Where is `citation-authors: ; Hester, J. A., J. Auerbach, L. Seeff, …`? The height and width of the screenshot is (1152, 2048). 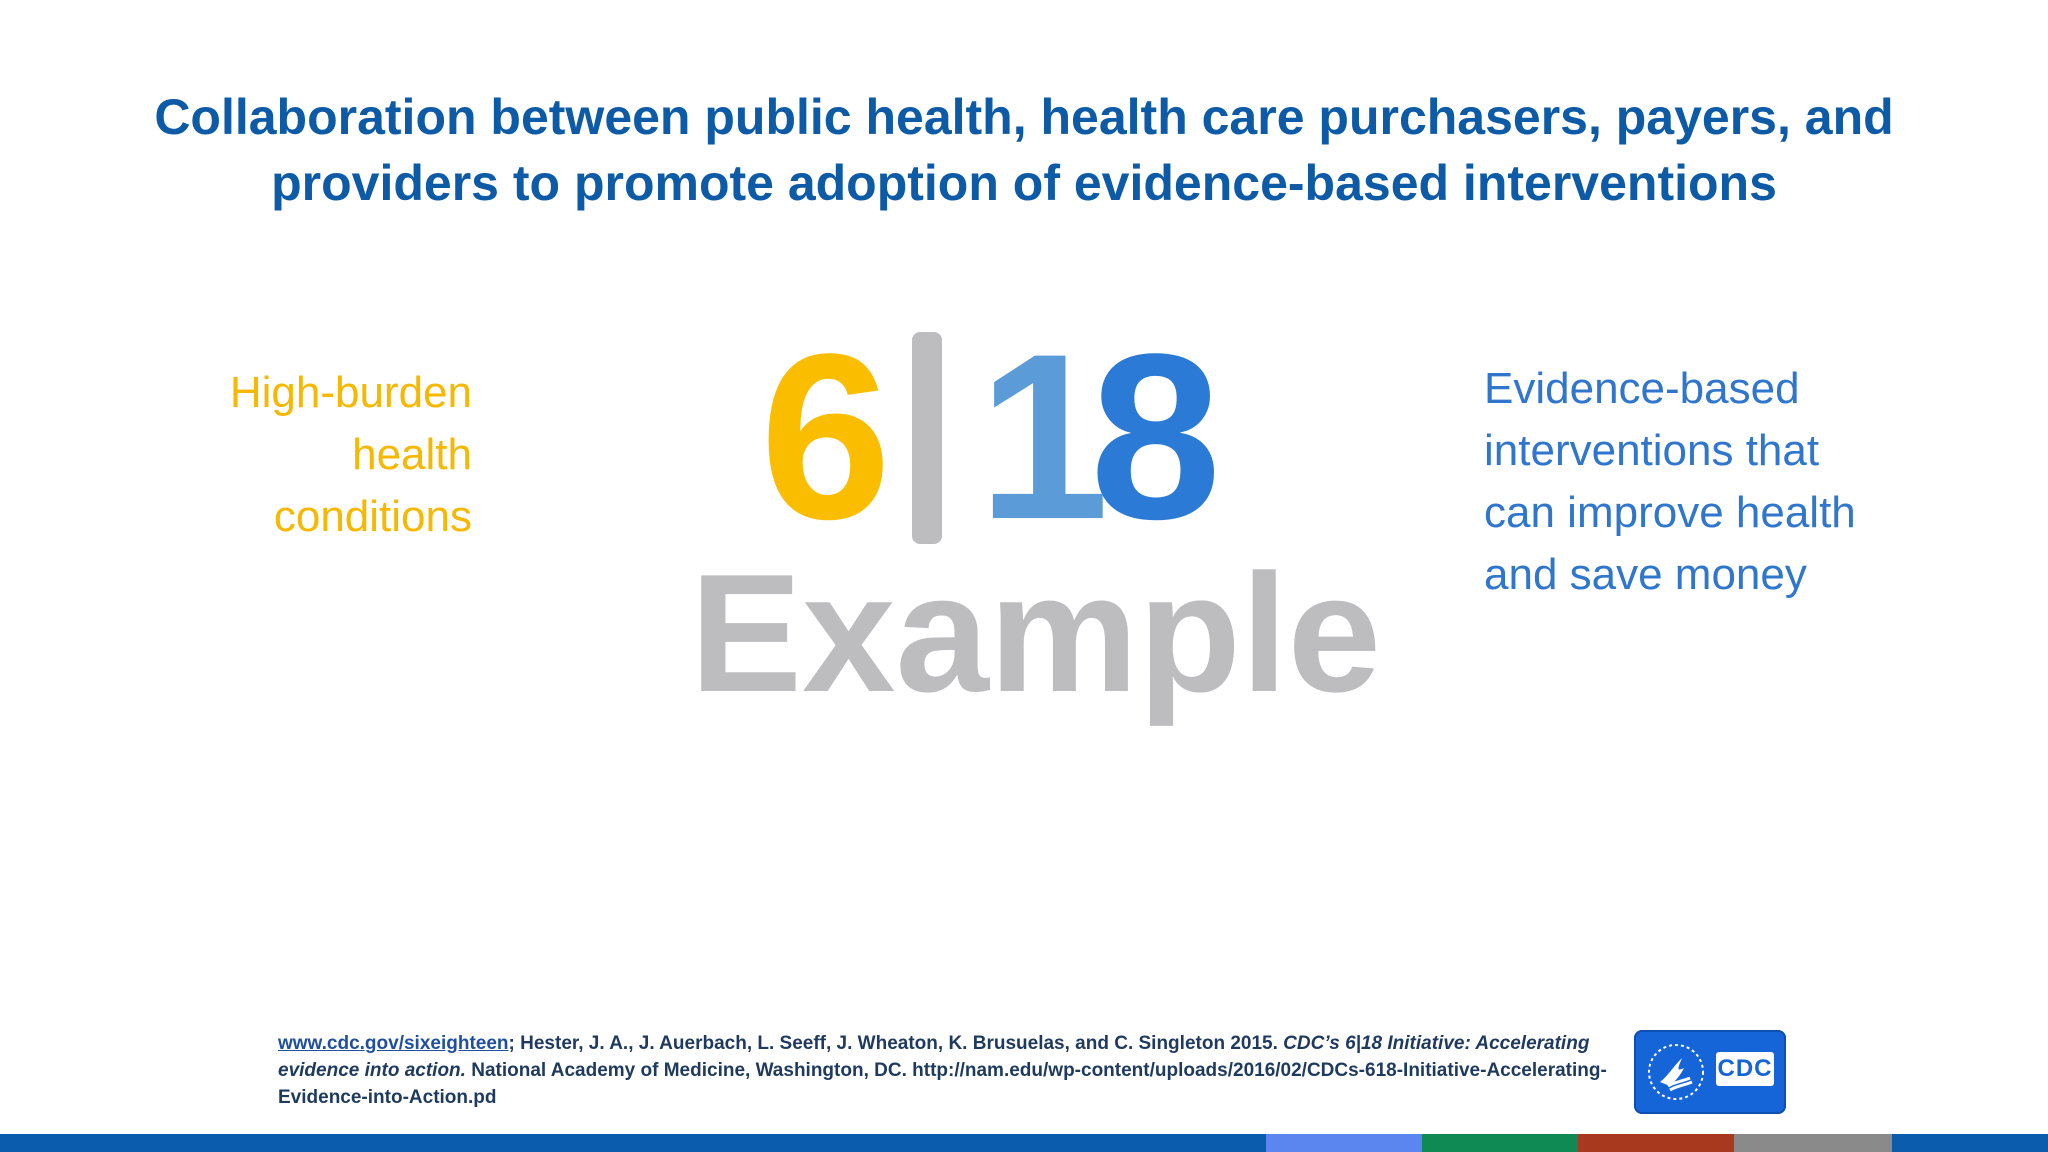
citation-authors: ; Hester, J. A., J. Auerbach, L. Seeff, … is located at coordinates (896, 1043).